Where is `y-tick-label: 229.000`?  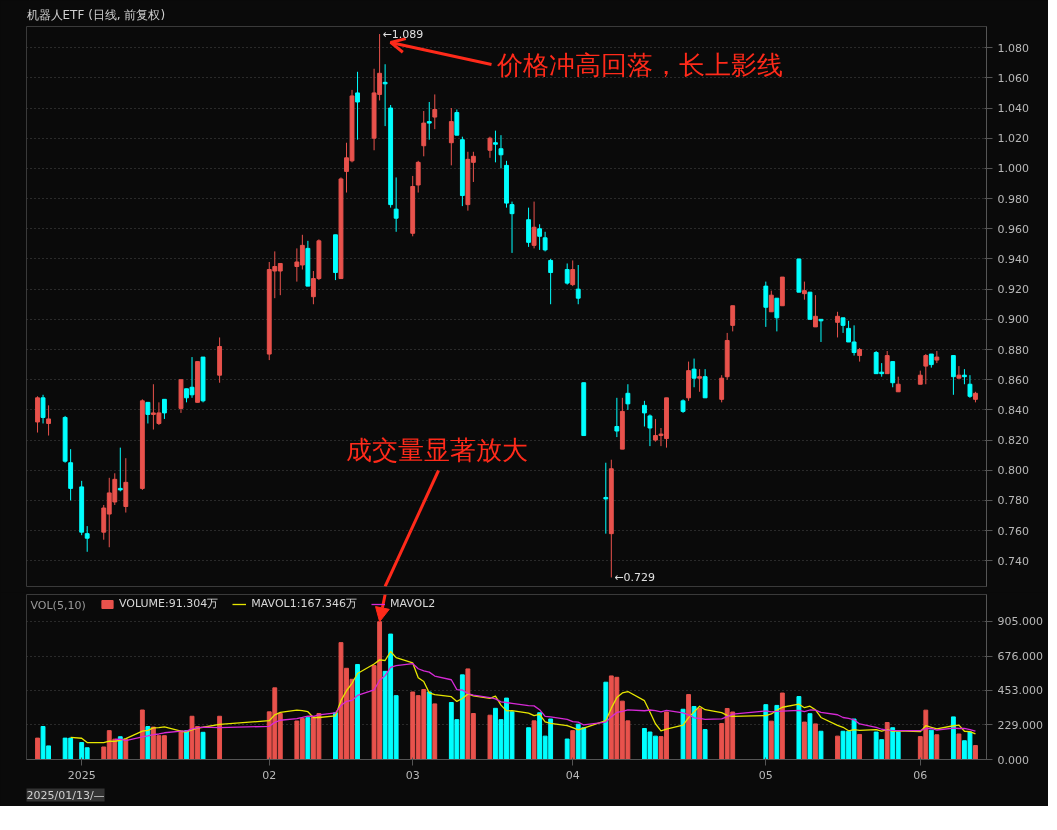
y-tick-label: 229.000 is located at coordinates (1020, 725).